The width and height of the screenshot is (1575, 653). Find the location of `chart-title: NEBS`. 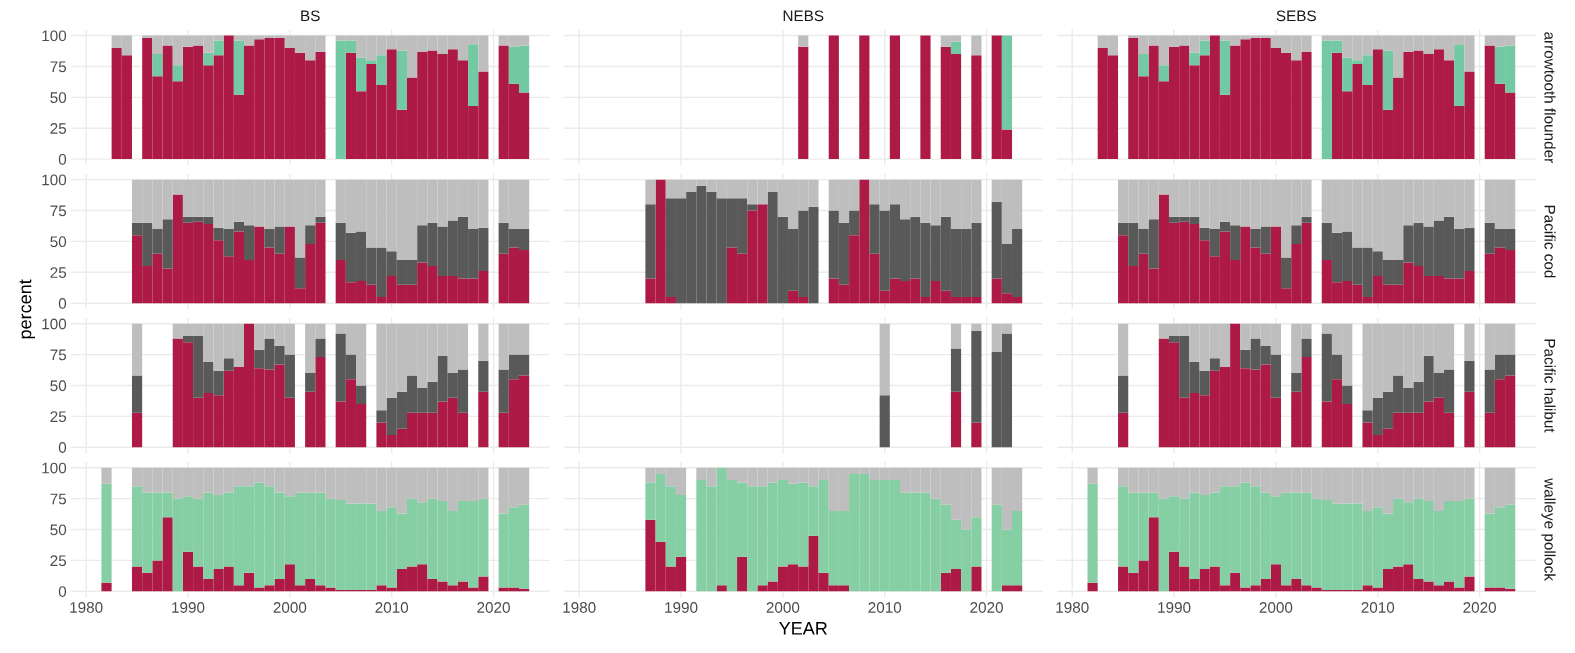

chart-title: NEBS is located at coordinates (803, 16).